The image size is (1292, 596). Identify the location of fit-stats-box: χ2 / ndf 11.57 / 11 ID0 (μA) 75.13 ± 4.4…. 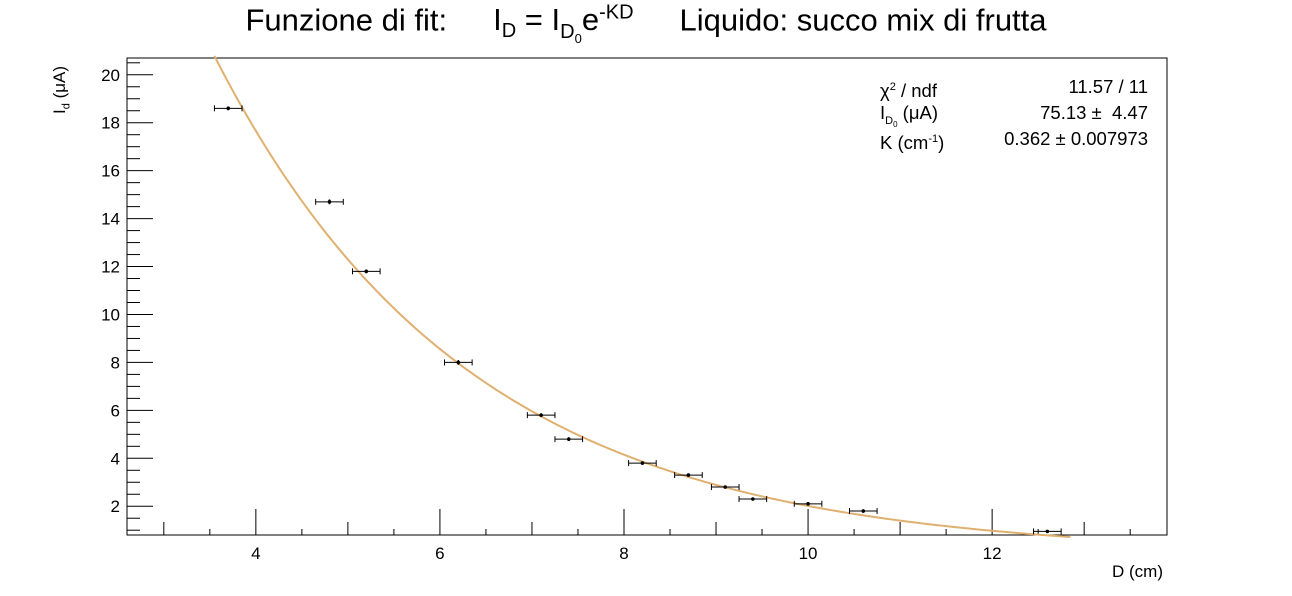
(1014, 115).